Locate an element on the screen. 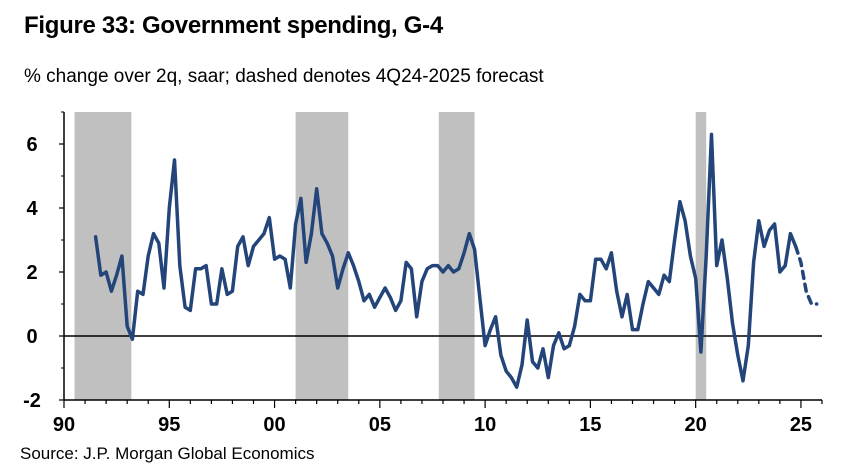  x-tick-label: 00 is located at coordinates (274, 425).